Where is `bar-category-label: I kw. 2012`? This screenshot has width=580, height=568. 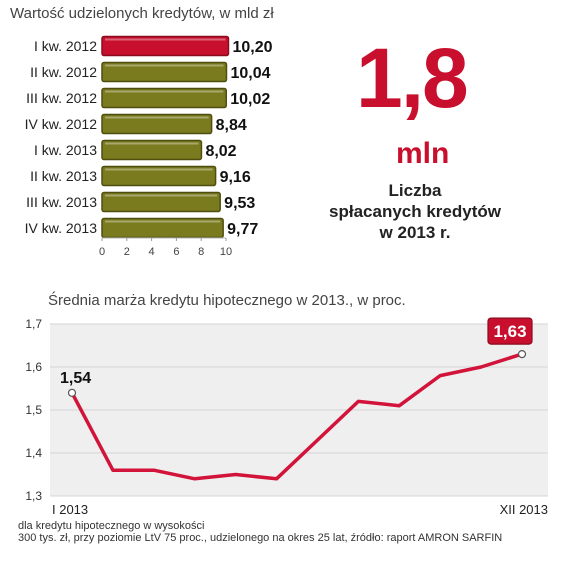
bar-category-label: I kw. 2012 is located at coordinates (65, 46).